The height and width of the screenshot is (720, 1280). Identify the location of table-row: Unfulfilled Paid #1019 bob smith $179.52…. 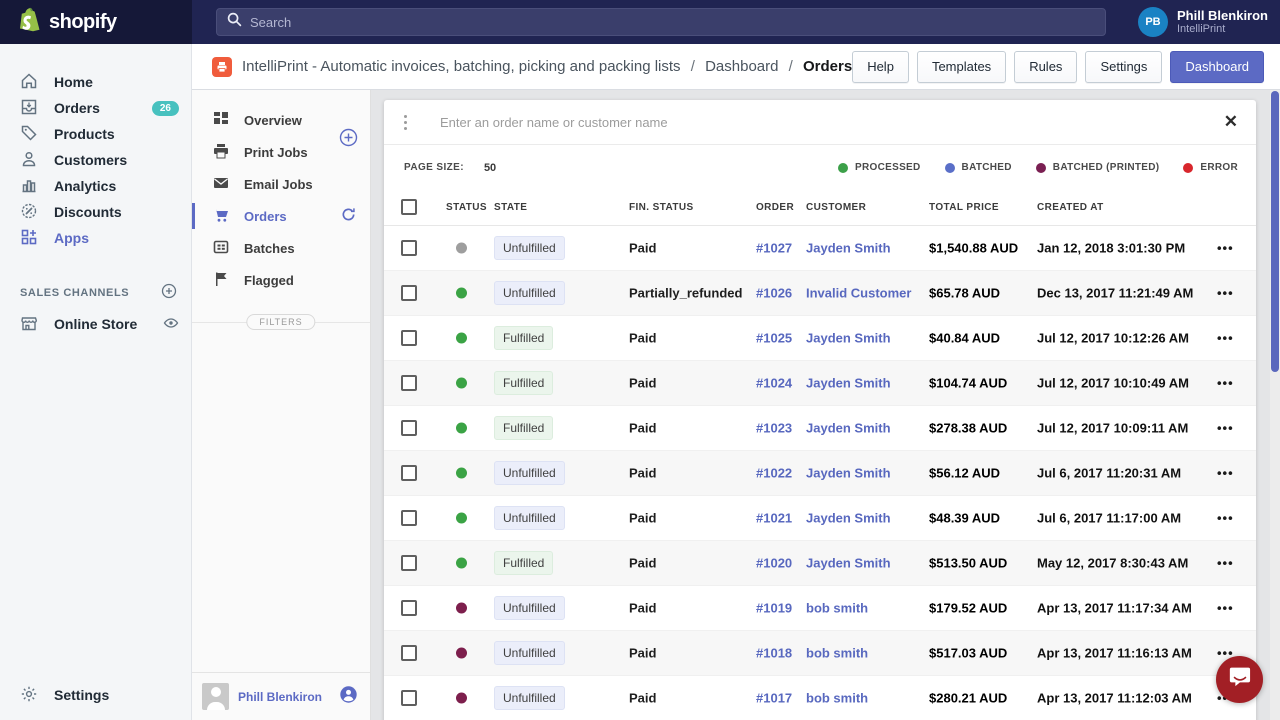
(820, 608).